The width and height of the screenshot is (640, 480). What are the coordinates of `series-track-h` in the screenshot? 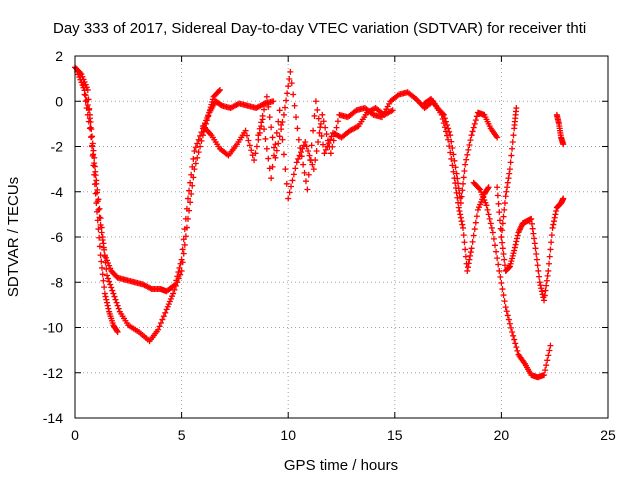 It's located at (530, 244).